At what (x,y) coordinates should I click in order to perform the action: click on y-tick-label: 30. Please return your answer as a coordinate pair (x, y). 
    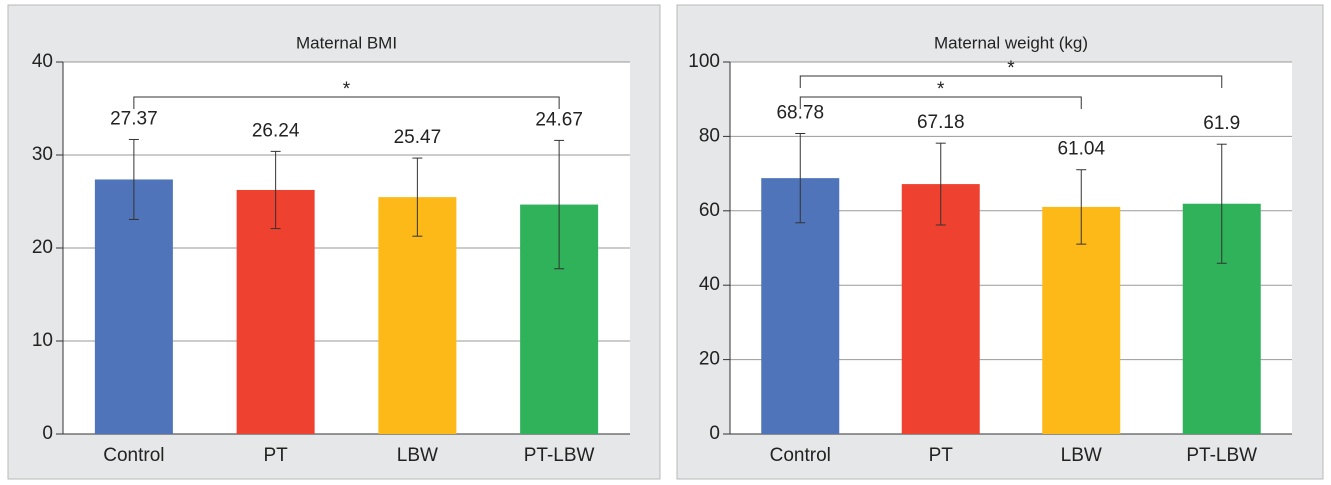
    Looking at the image, I should click on (42, 154).